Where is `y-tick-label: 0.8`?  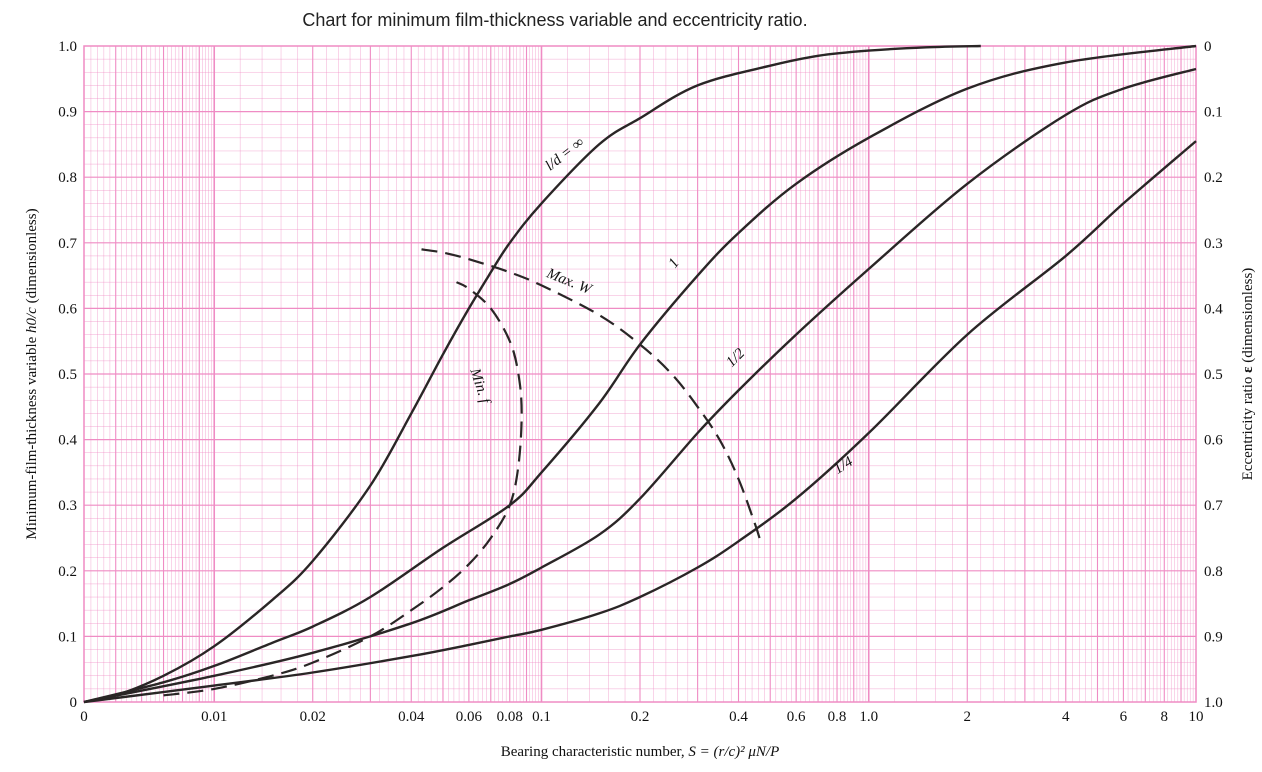
y-tick-label: 0.8 is located at coordinates (67, 178).